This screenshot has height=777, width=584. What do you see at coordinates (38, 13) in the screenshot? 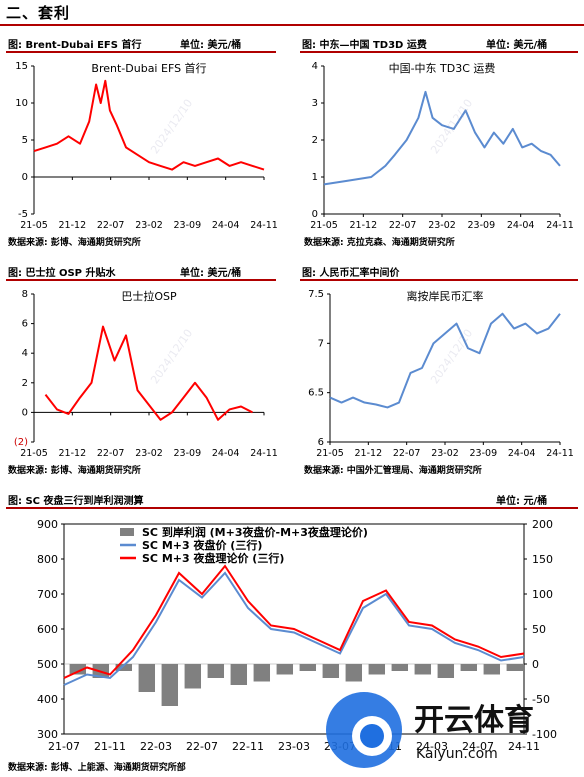
I see `section-title: 二、套利` at bounding box center [38, 13].